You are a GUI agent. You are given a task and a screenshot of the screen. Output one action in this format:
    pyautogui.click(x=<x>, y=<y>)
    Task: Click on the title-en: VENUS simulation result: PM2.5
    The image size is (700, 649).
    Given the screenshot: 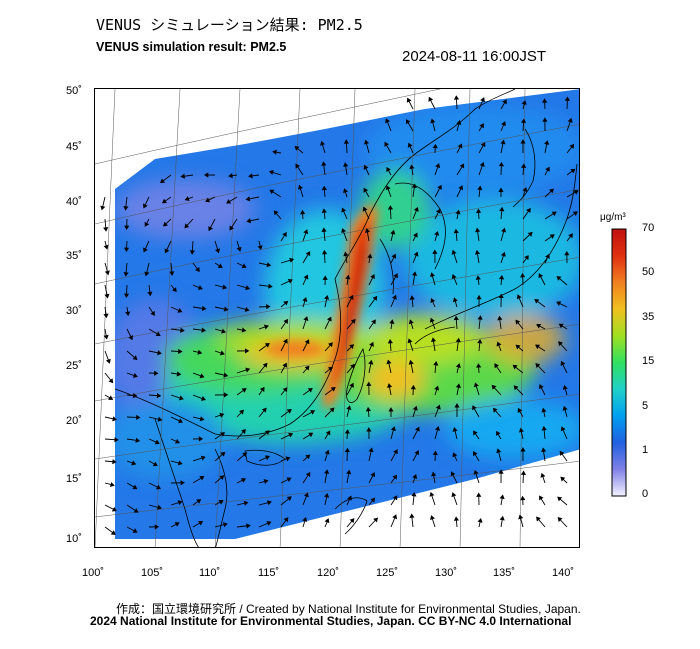 What is the action you would take?
    pyautogui.click(x=191, y=47)
    